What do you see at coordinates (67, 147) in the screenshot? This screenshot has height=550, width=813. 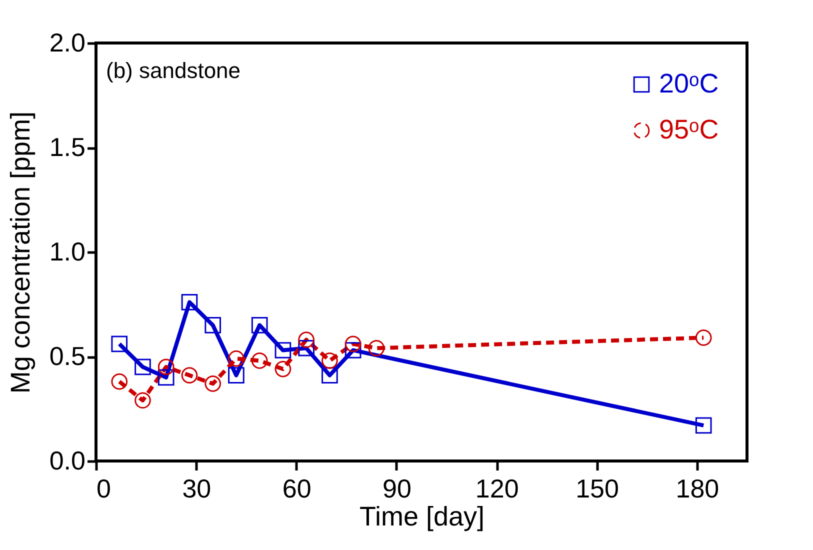 I see `y-tick-label: 1.5` at bounding box center [67, 147].